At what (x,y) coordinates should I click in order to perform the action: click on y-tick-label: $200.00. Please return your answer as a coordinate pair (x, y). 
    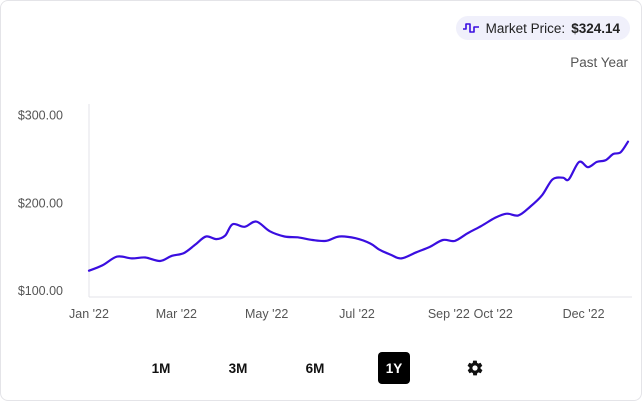
    Looking at the image, I should click on (40, 203).